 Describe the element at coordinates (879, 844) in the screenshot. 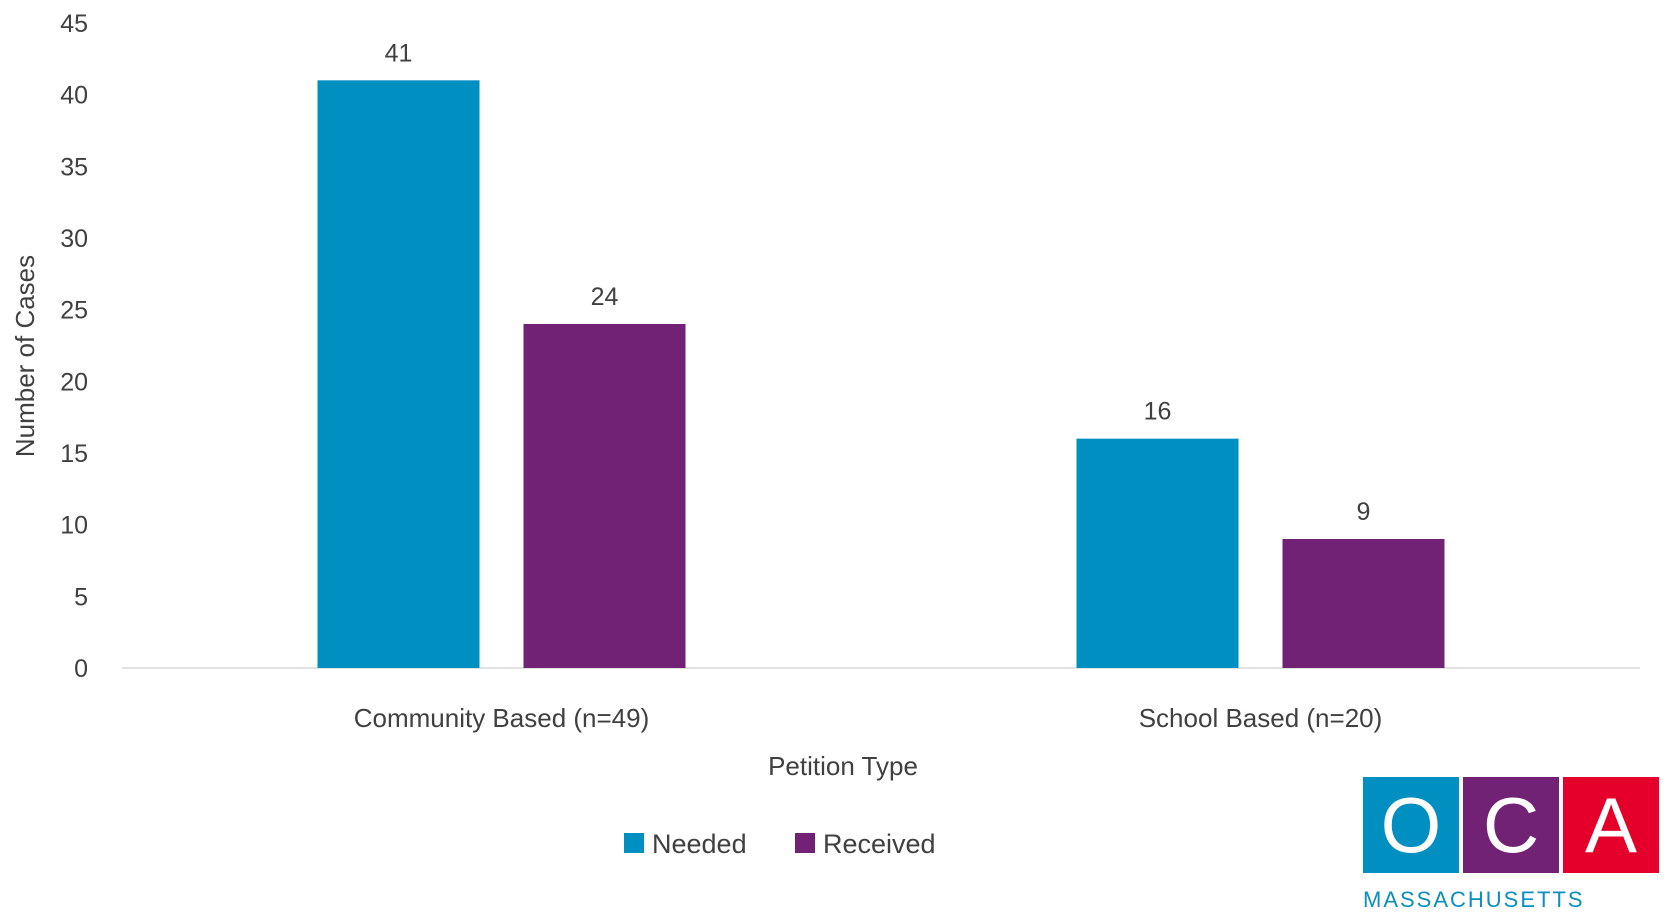

I see `legend-label-received: Received` at that location.